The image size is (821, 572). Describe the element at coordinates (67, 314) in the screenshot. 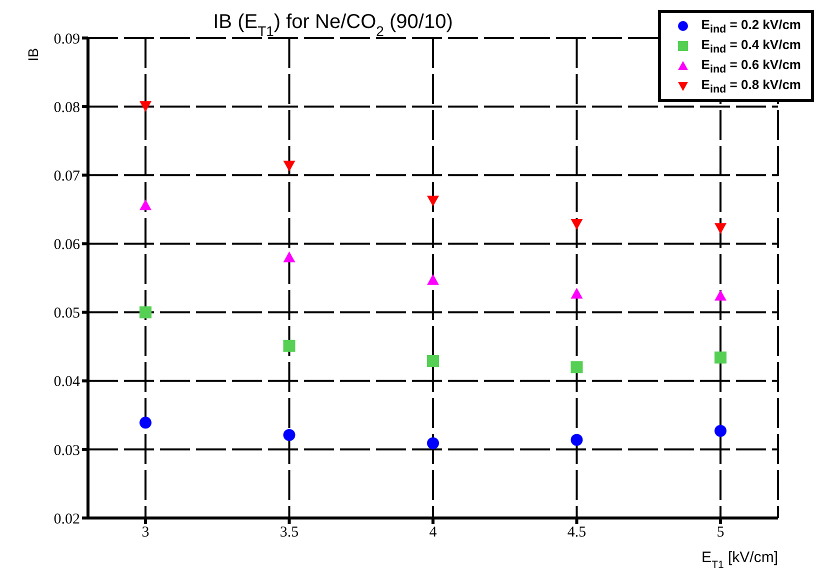

I see `y-tick-label: 0.05` at that location.